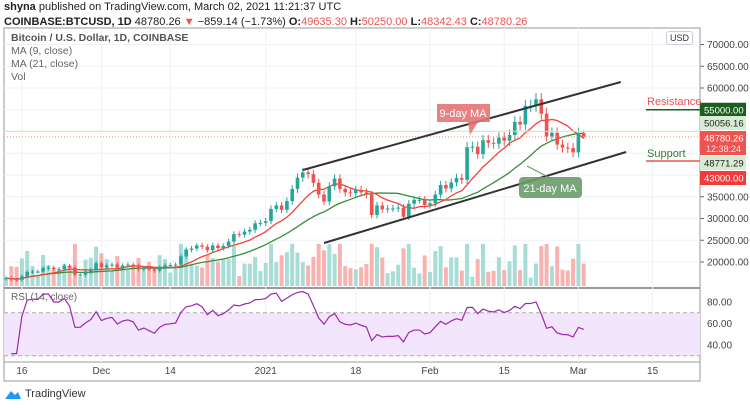 Image resolution: width=750 pixels, height=408 pixels. I want to click on c-label: C:, so click(475, 22).